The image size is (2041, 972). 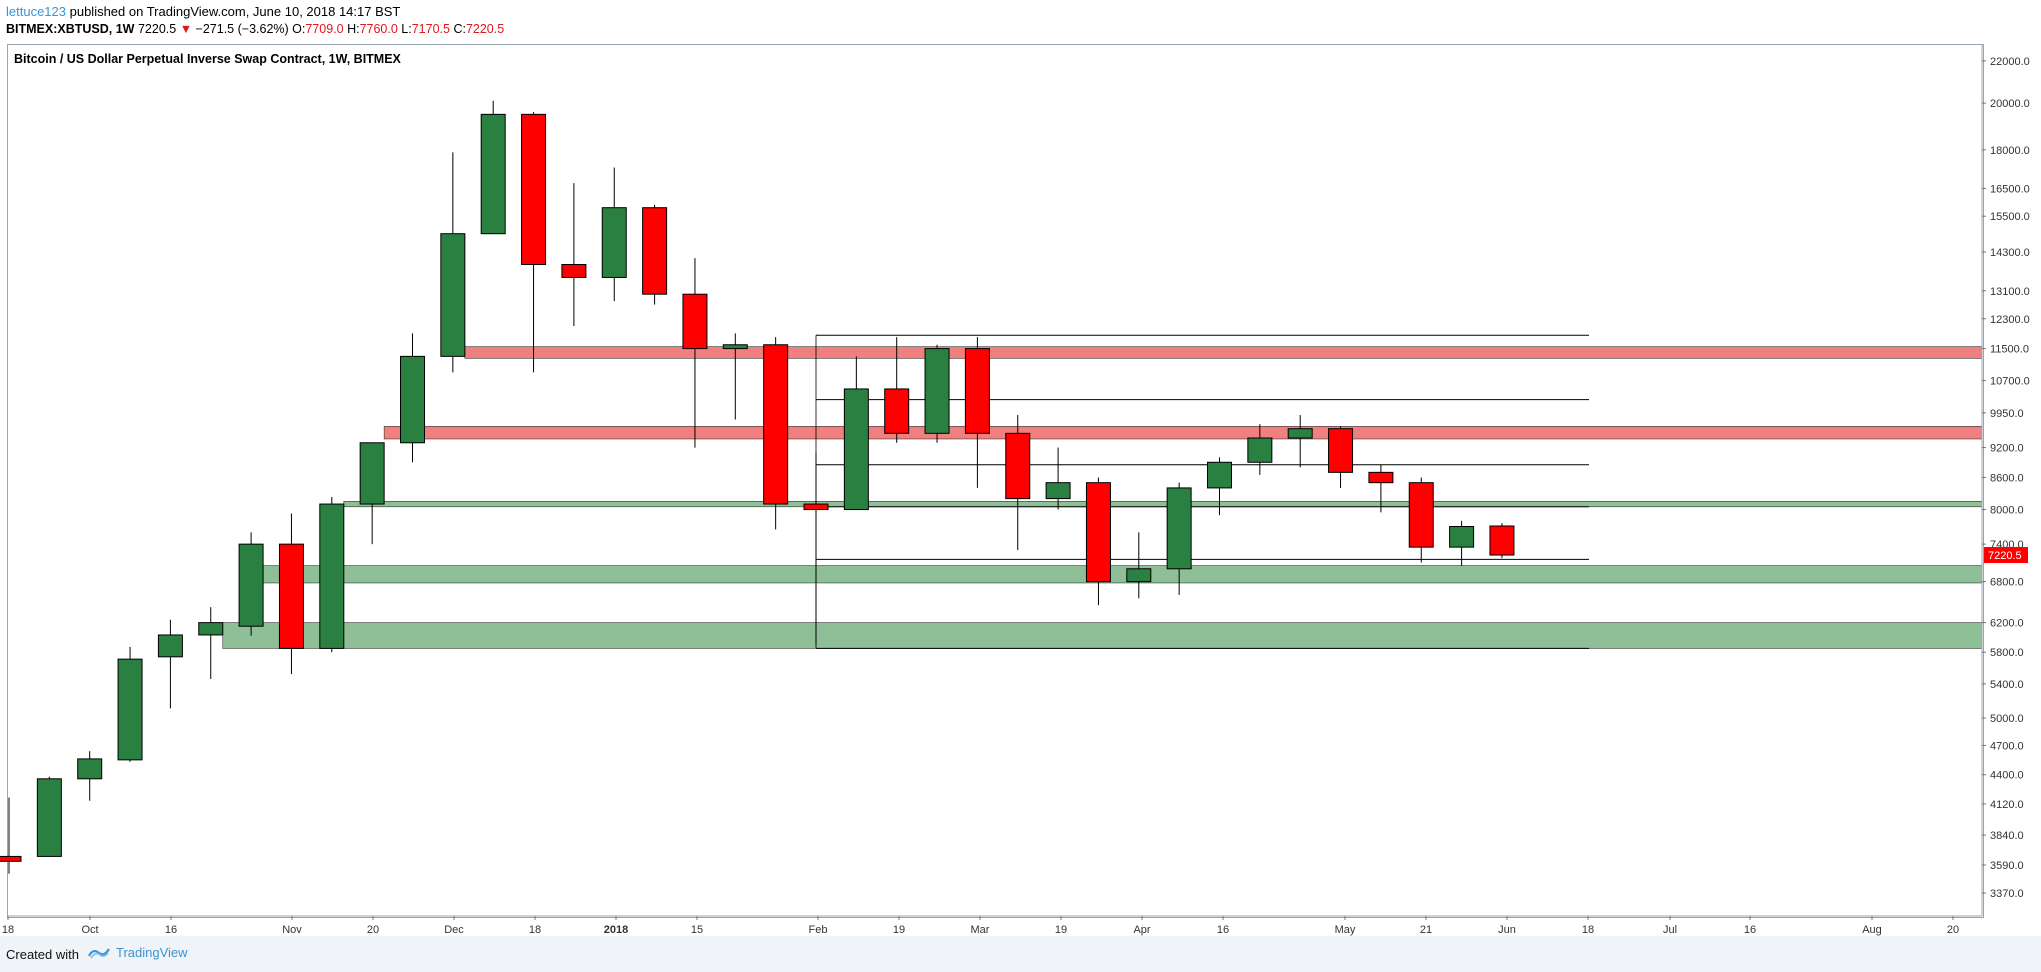 I want to click on time-tick-label: Feb, so click(x=818, y=930).